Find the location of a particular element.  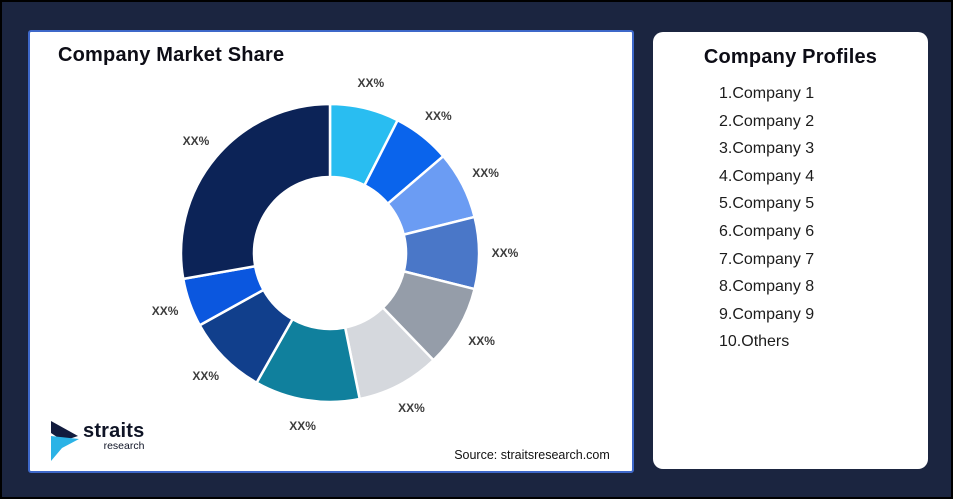

list-item: 7.Company 7 is located at coordinates (767, 259).